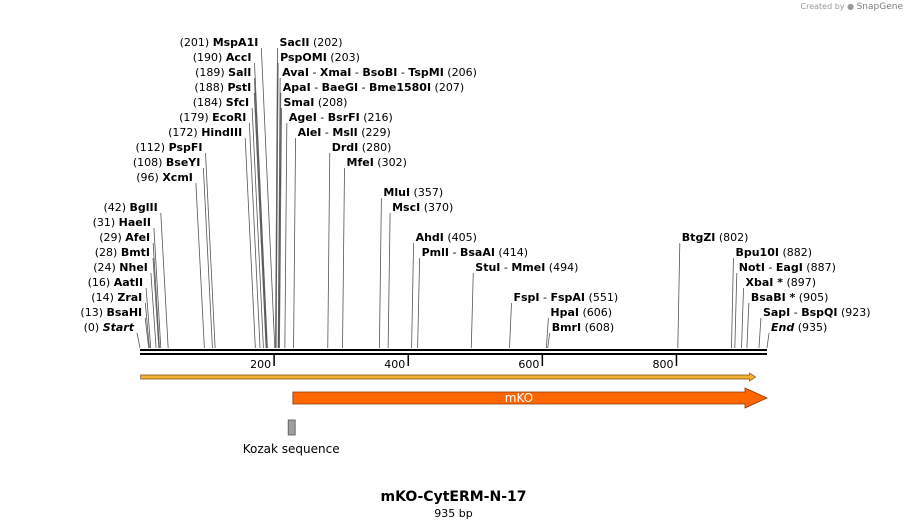 The image size is (907, 530). I want to click on site-label-sfci: (184) SfcI, so click(221, 102).